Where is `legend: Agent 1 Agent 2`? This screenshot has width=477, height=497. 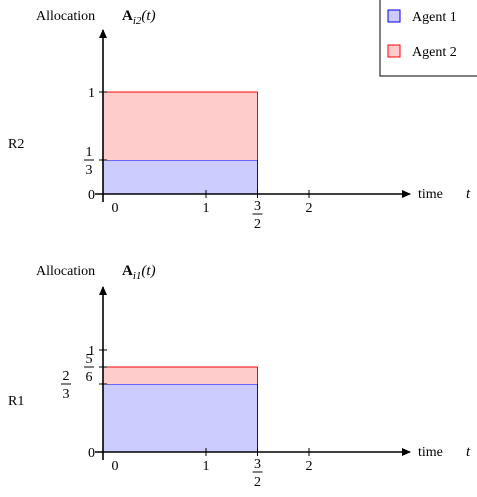 legend: Agent 1 Agent 2 is located at coordinates (428, 38).